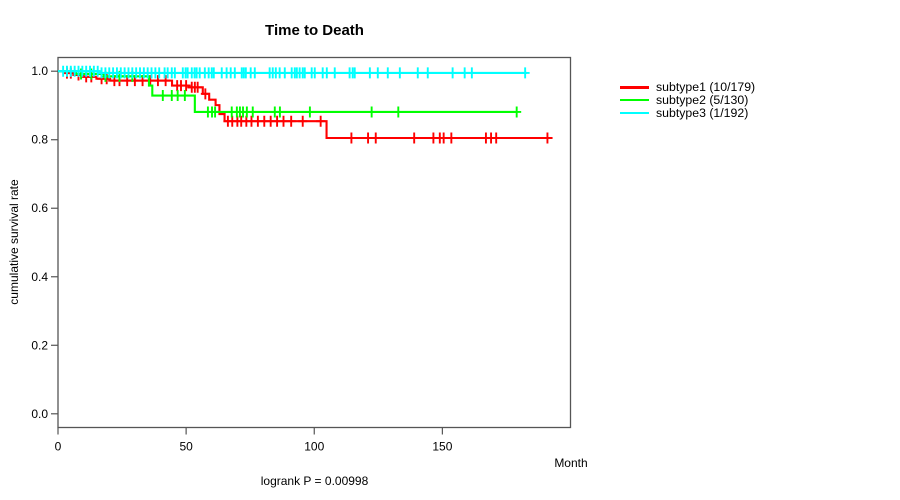 The image size is (900, 500). Describe the element at coordinates (39, 71) in the screenshot. I see `y-tick-label: 1.0` at that location.